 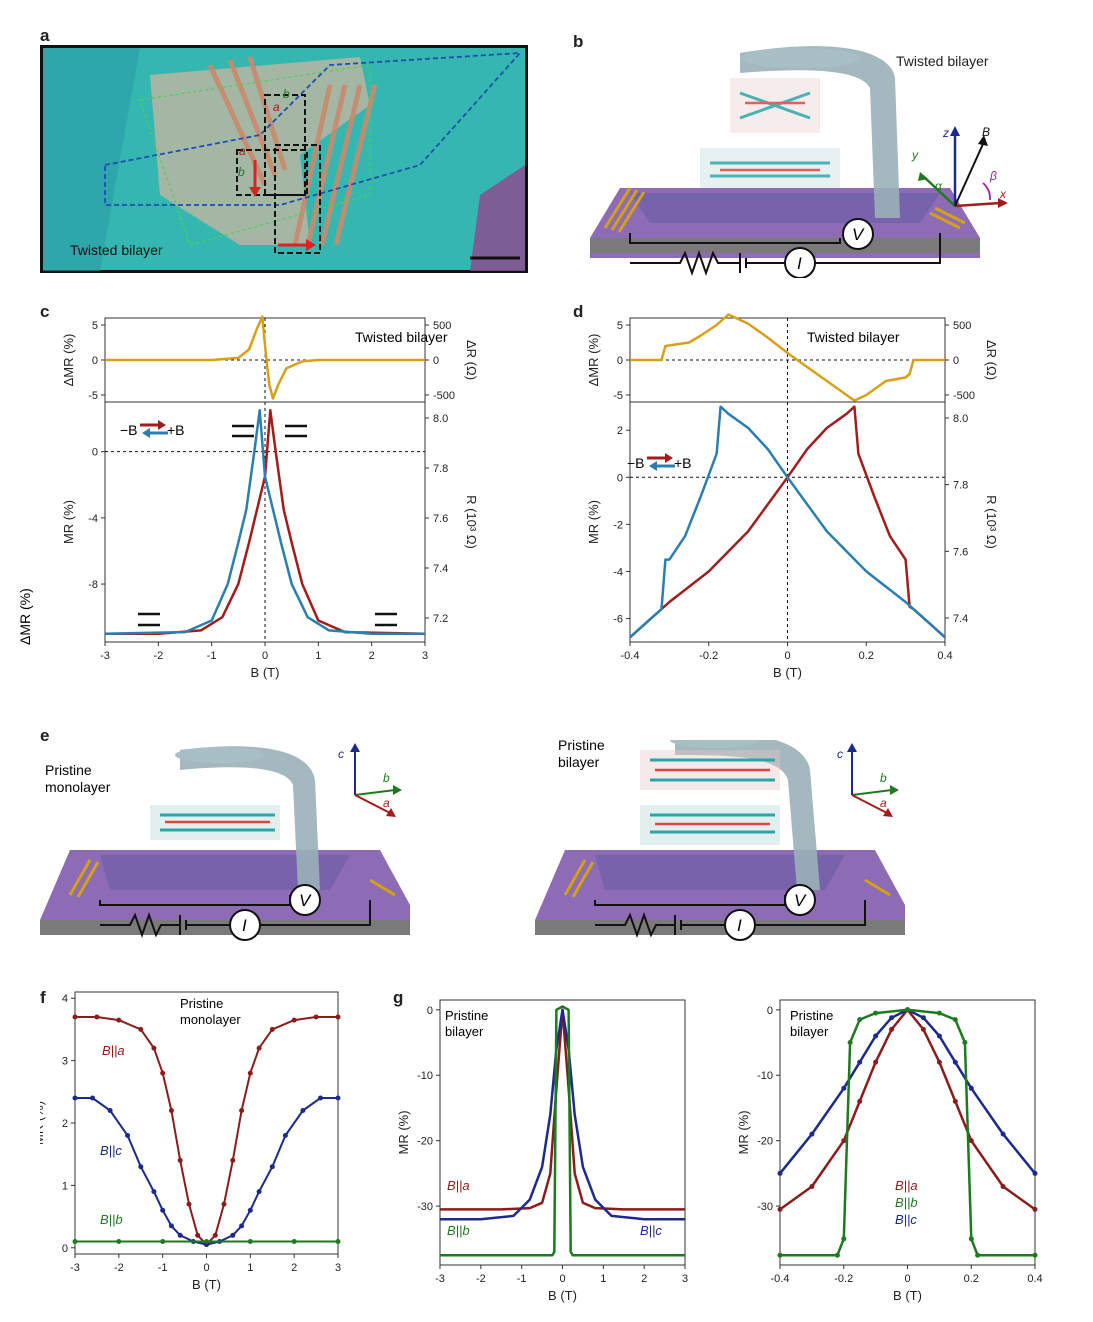 What do you see at coordinates (785, 255) in the screenshot?
I see `circuit-wire-i` at bounding box center [785, 255].